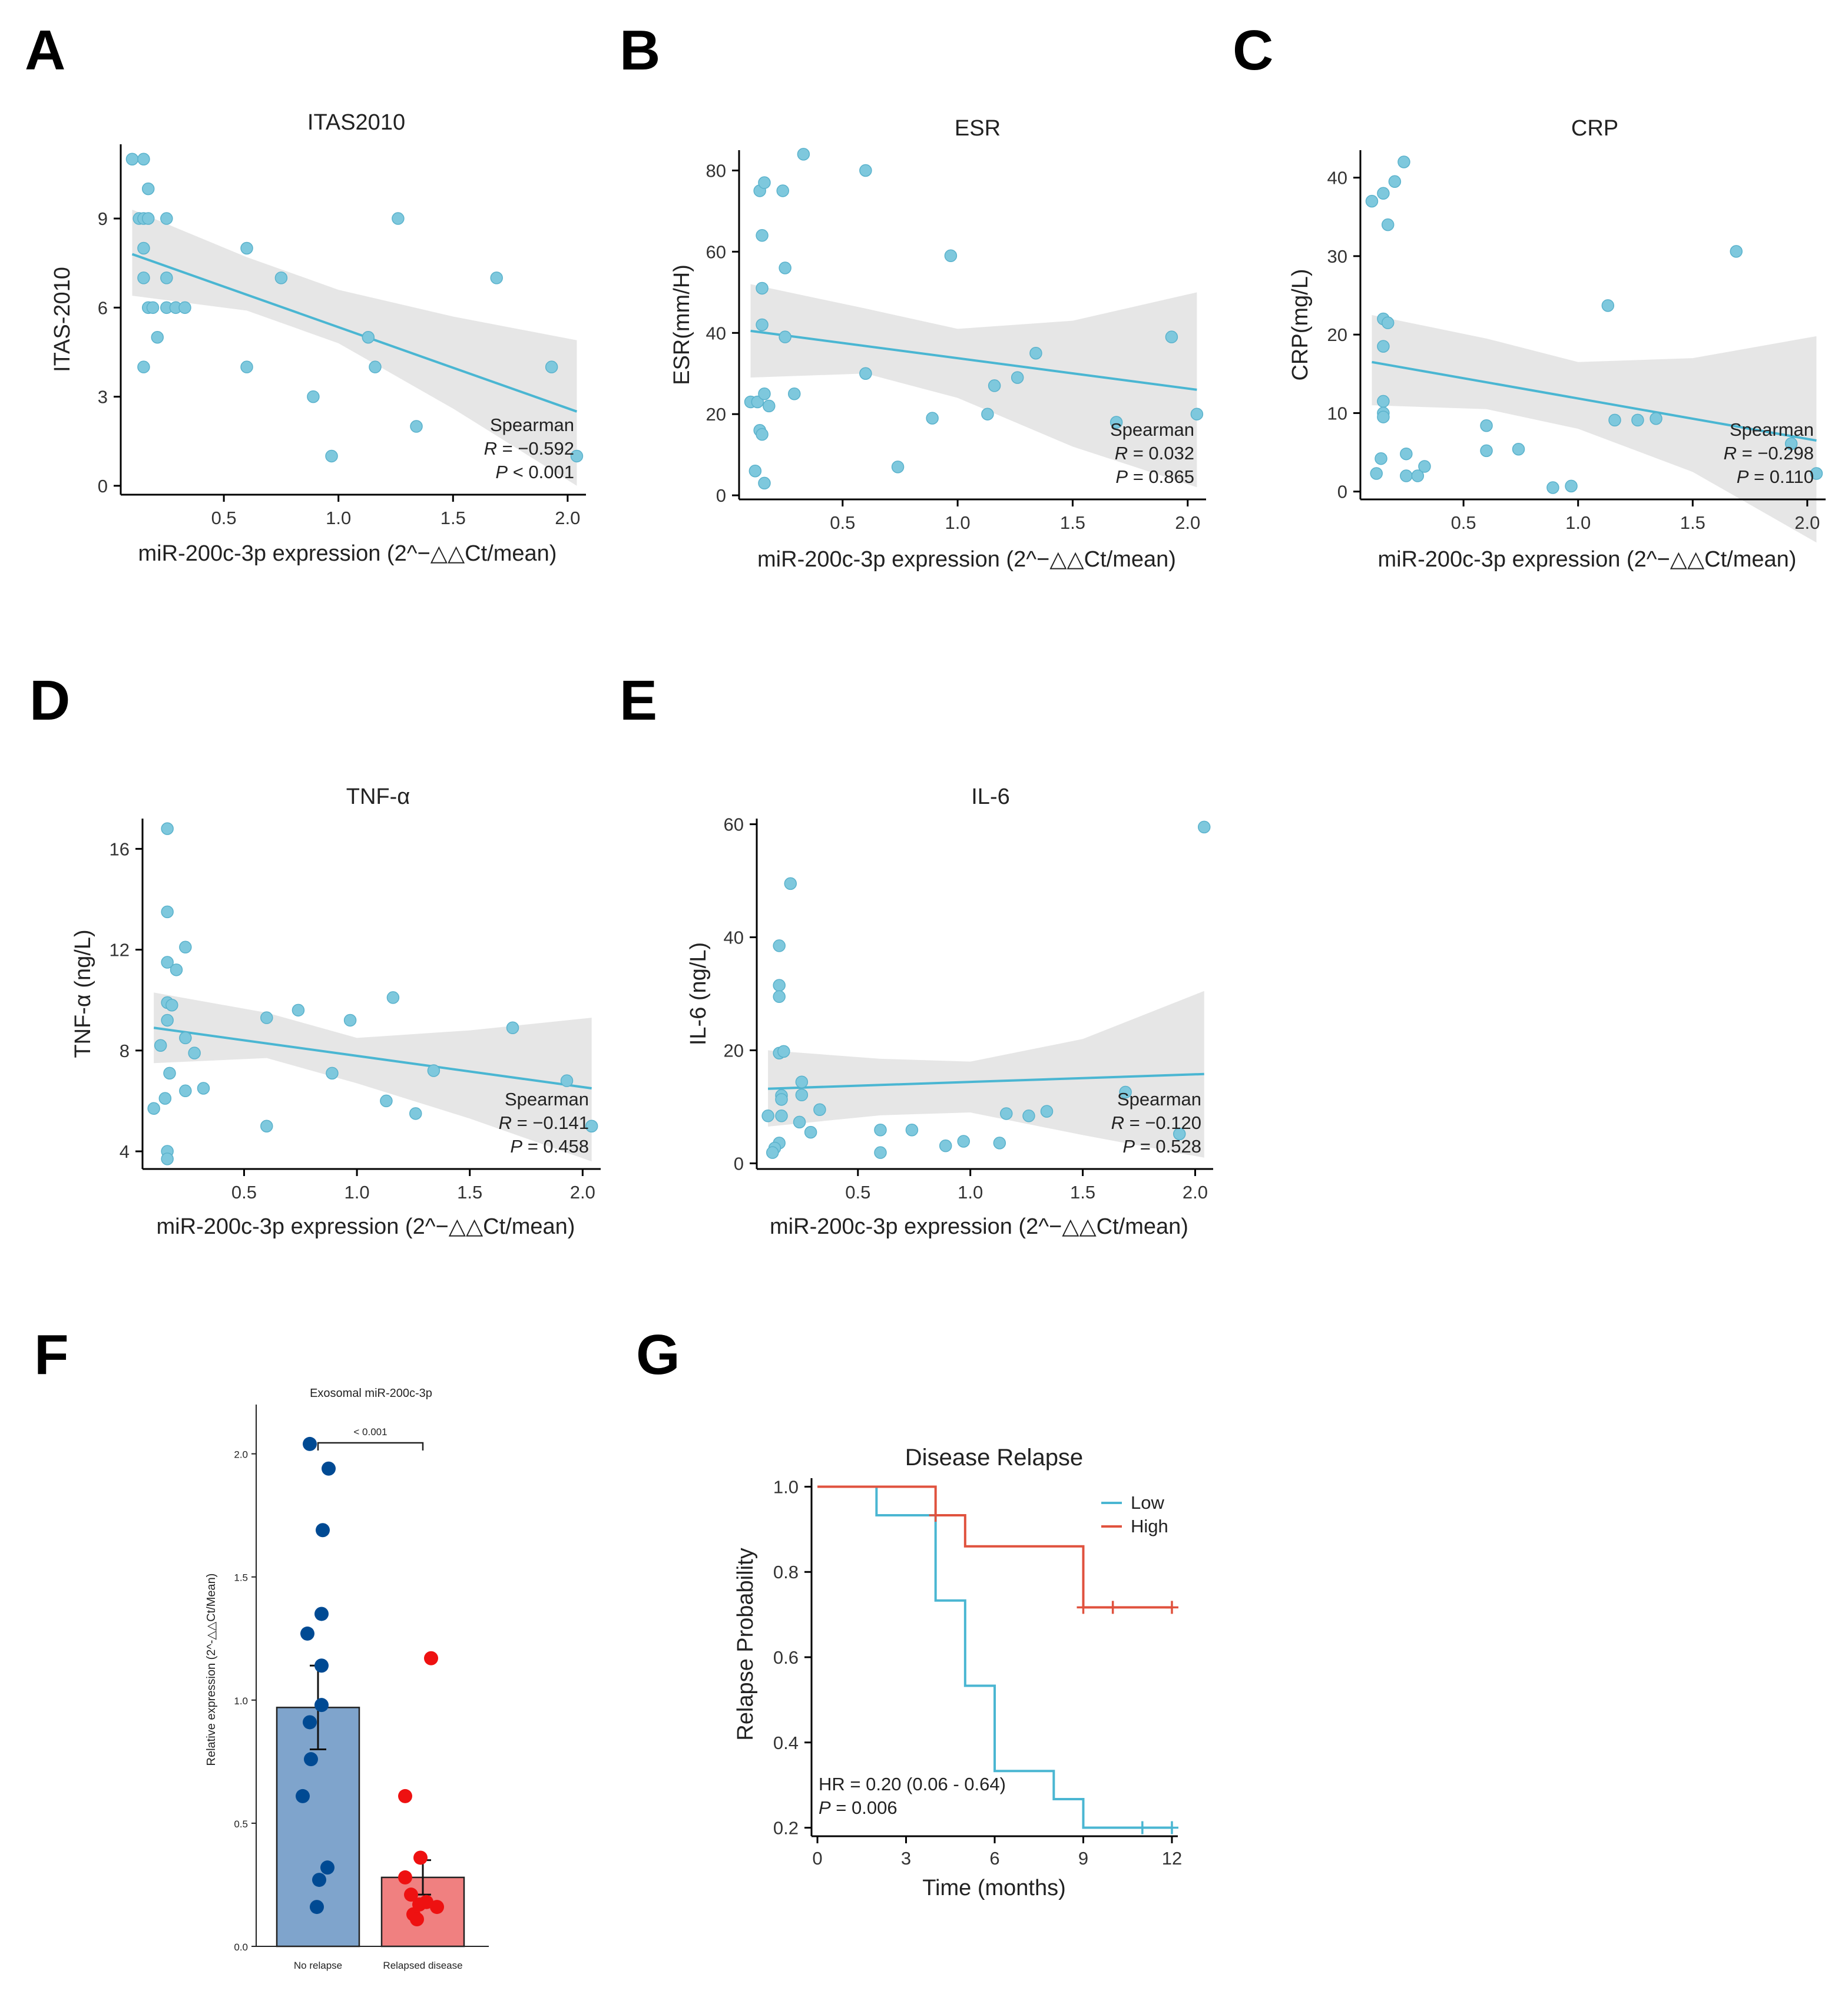  Describe the element at coordinates (1168, 1146) in the screenshot. I see `panel-e-stat-p-value: = 0.528` at that location.